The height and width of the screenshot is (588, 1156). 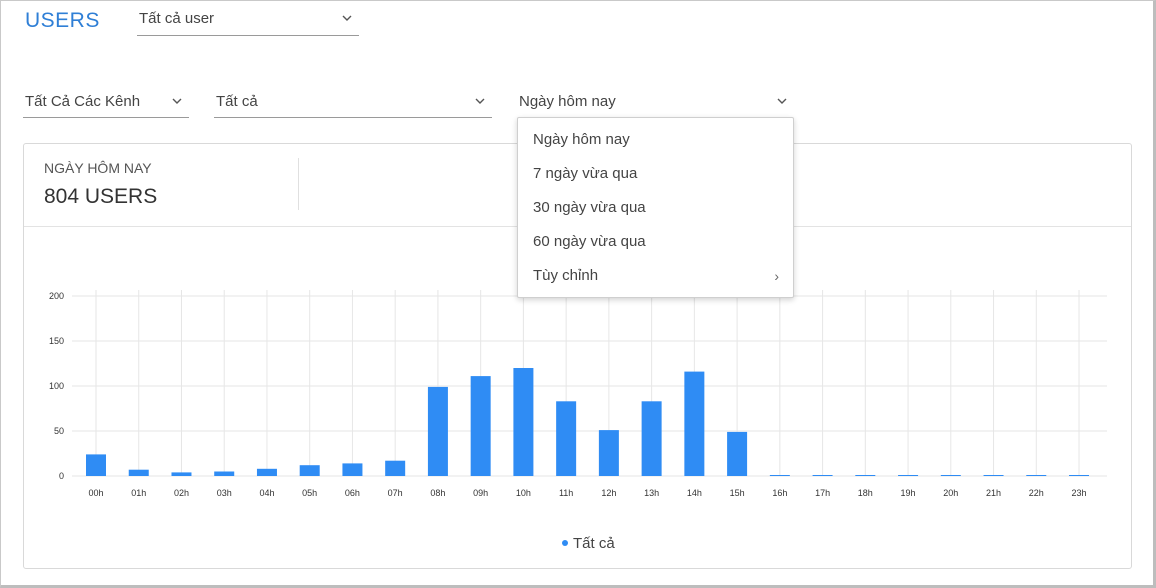 I want to click on period-filter-label: Ngày hôm nay, so click(x=567, y=101).